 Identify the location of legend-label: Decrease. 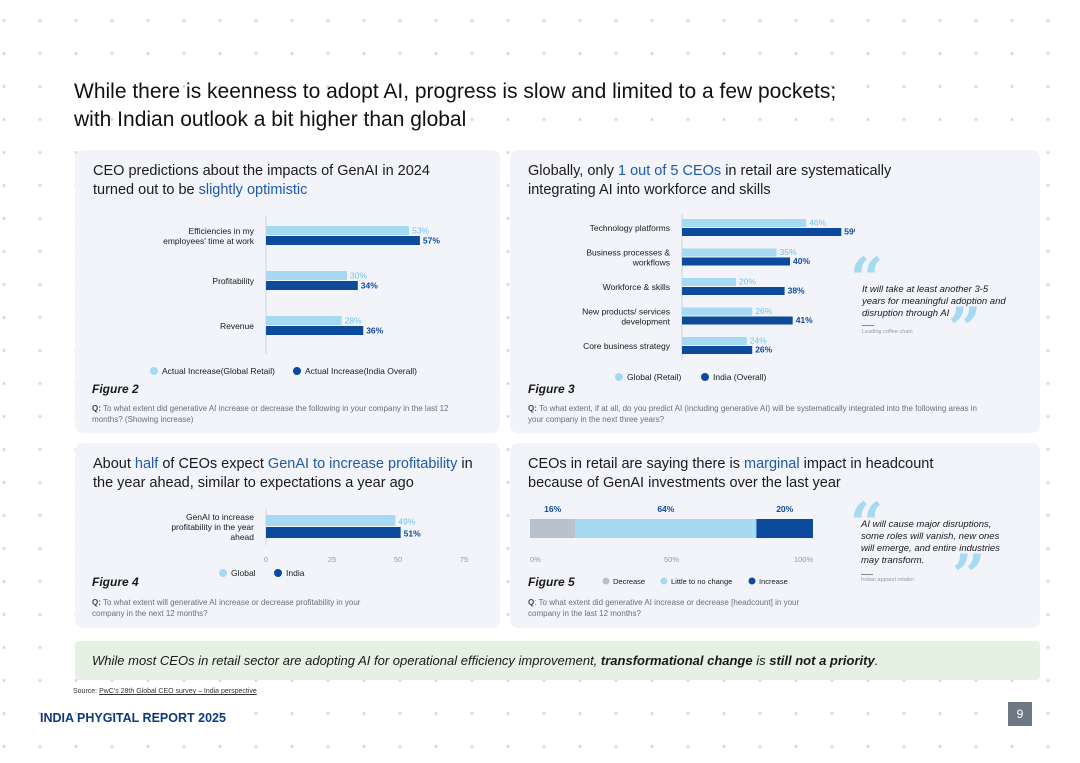
(629, 581).